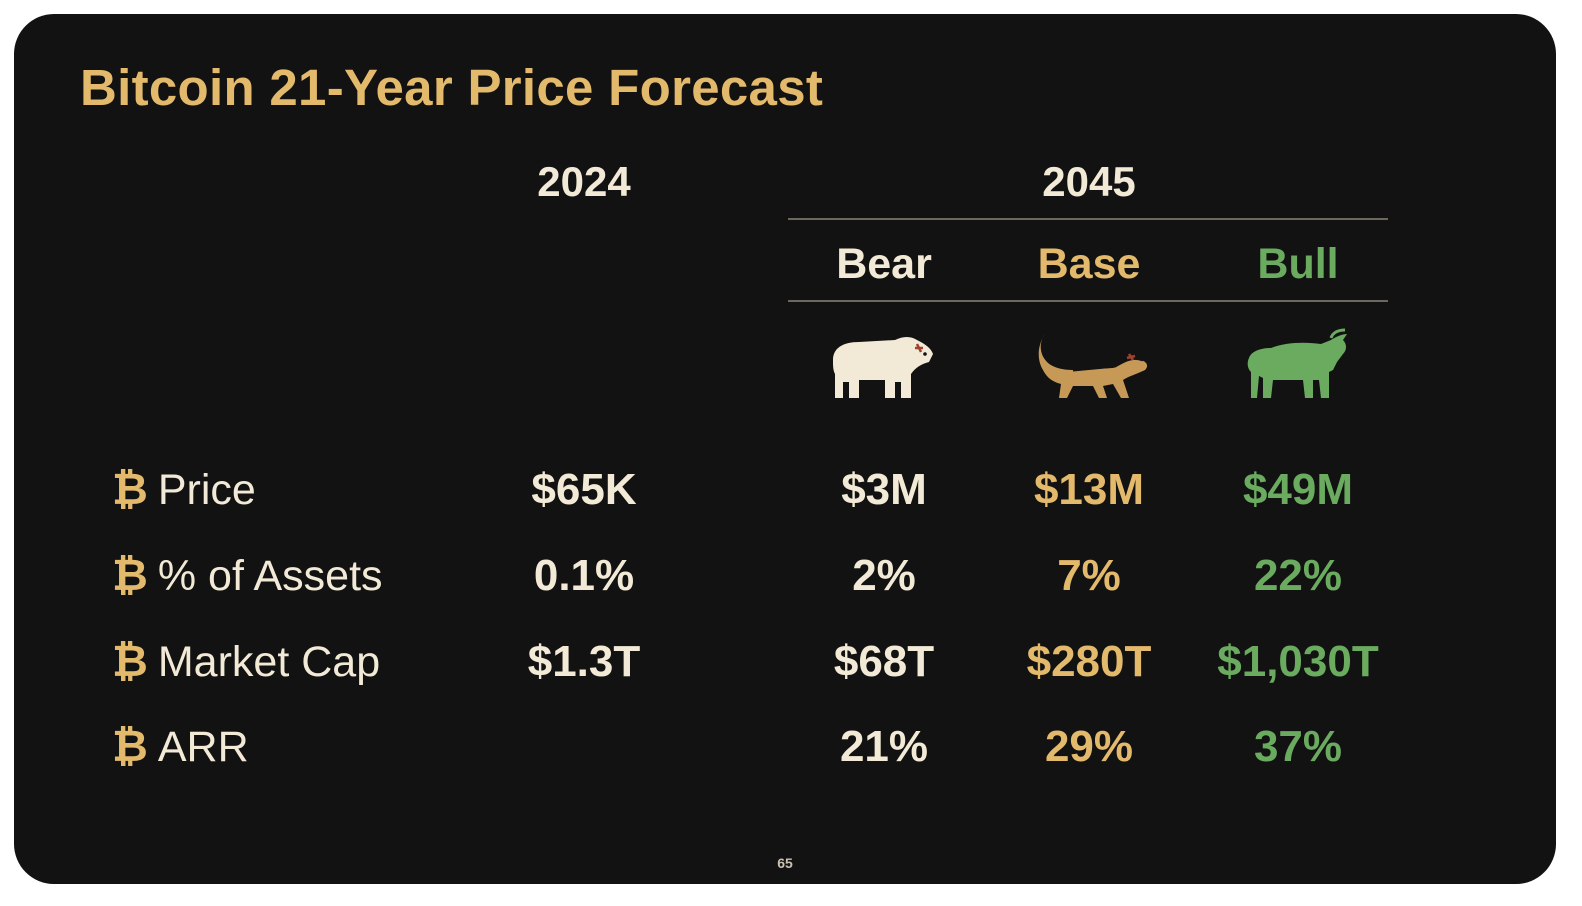 Image resolution: width=1582 pixels, height=906 pixels. Describe the element at coordinates (884, 746) in the screenshot. I see `arr-bear-value: 21%` at that location.